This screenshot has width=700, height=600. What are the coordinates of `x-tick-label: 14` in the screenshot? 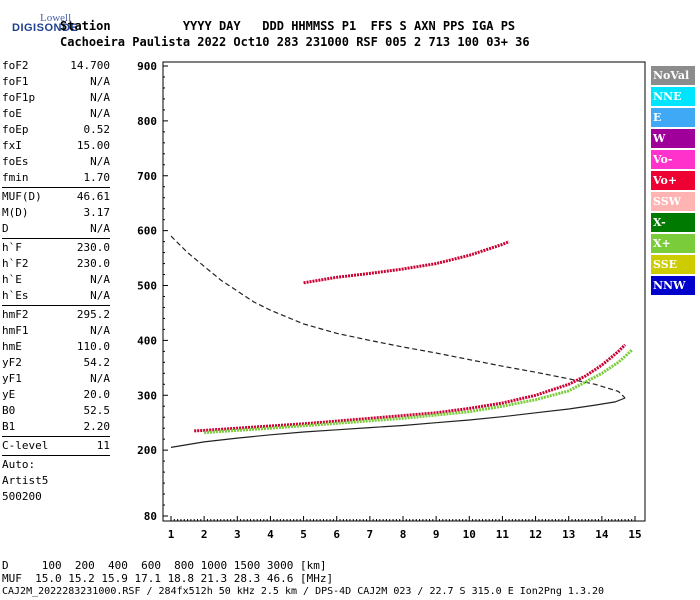 It's located at (602, 534).